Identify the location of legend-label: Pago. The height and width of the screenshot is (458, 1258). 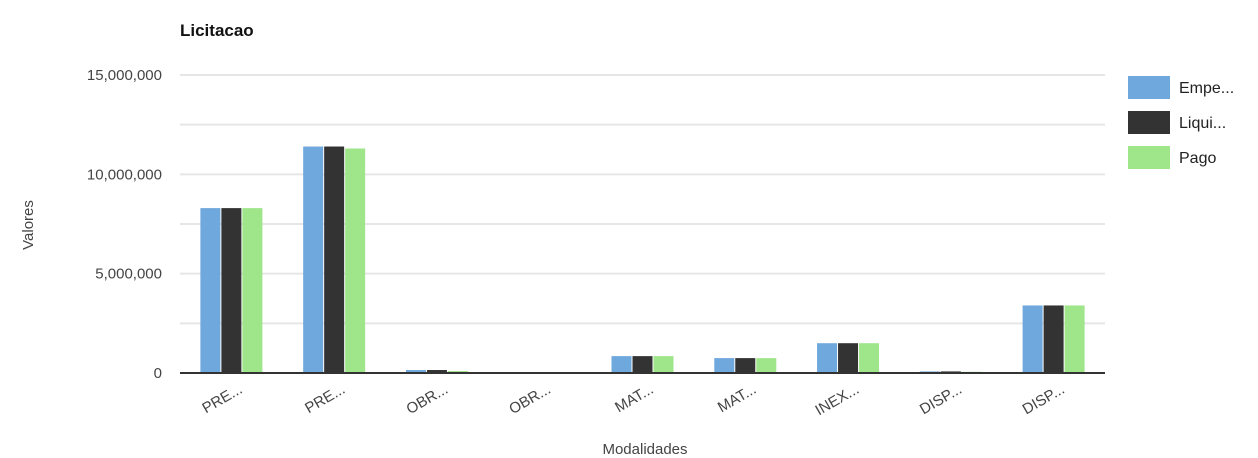
(1197, 158).